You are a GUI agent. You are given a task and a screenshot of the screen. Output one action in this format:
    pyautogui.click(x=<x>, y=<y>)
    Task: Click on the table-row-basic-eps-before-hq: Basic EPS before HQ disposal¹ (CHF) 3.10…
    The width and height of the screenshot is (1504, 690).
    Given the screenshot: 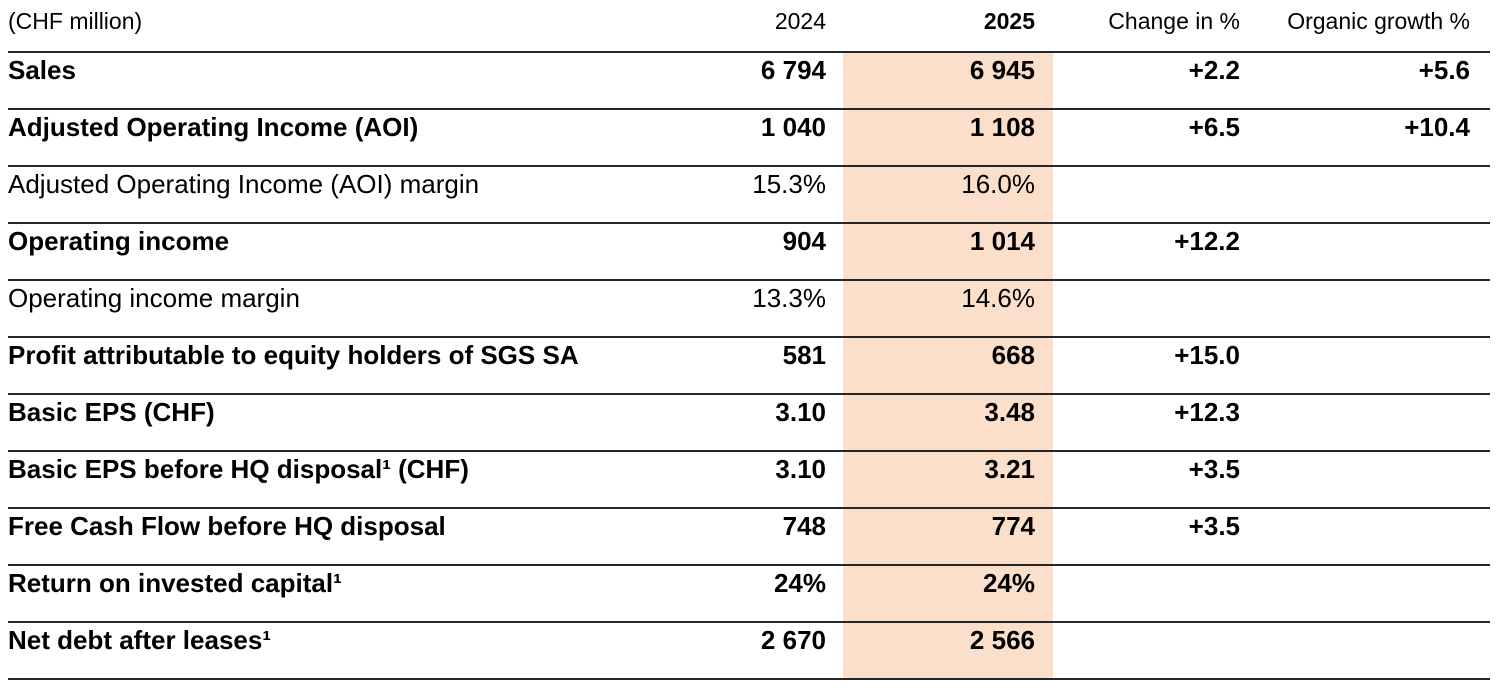 What is the action you would take?
    pyautogui.click(x=749, y=479)
    